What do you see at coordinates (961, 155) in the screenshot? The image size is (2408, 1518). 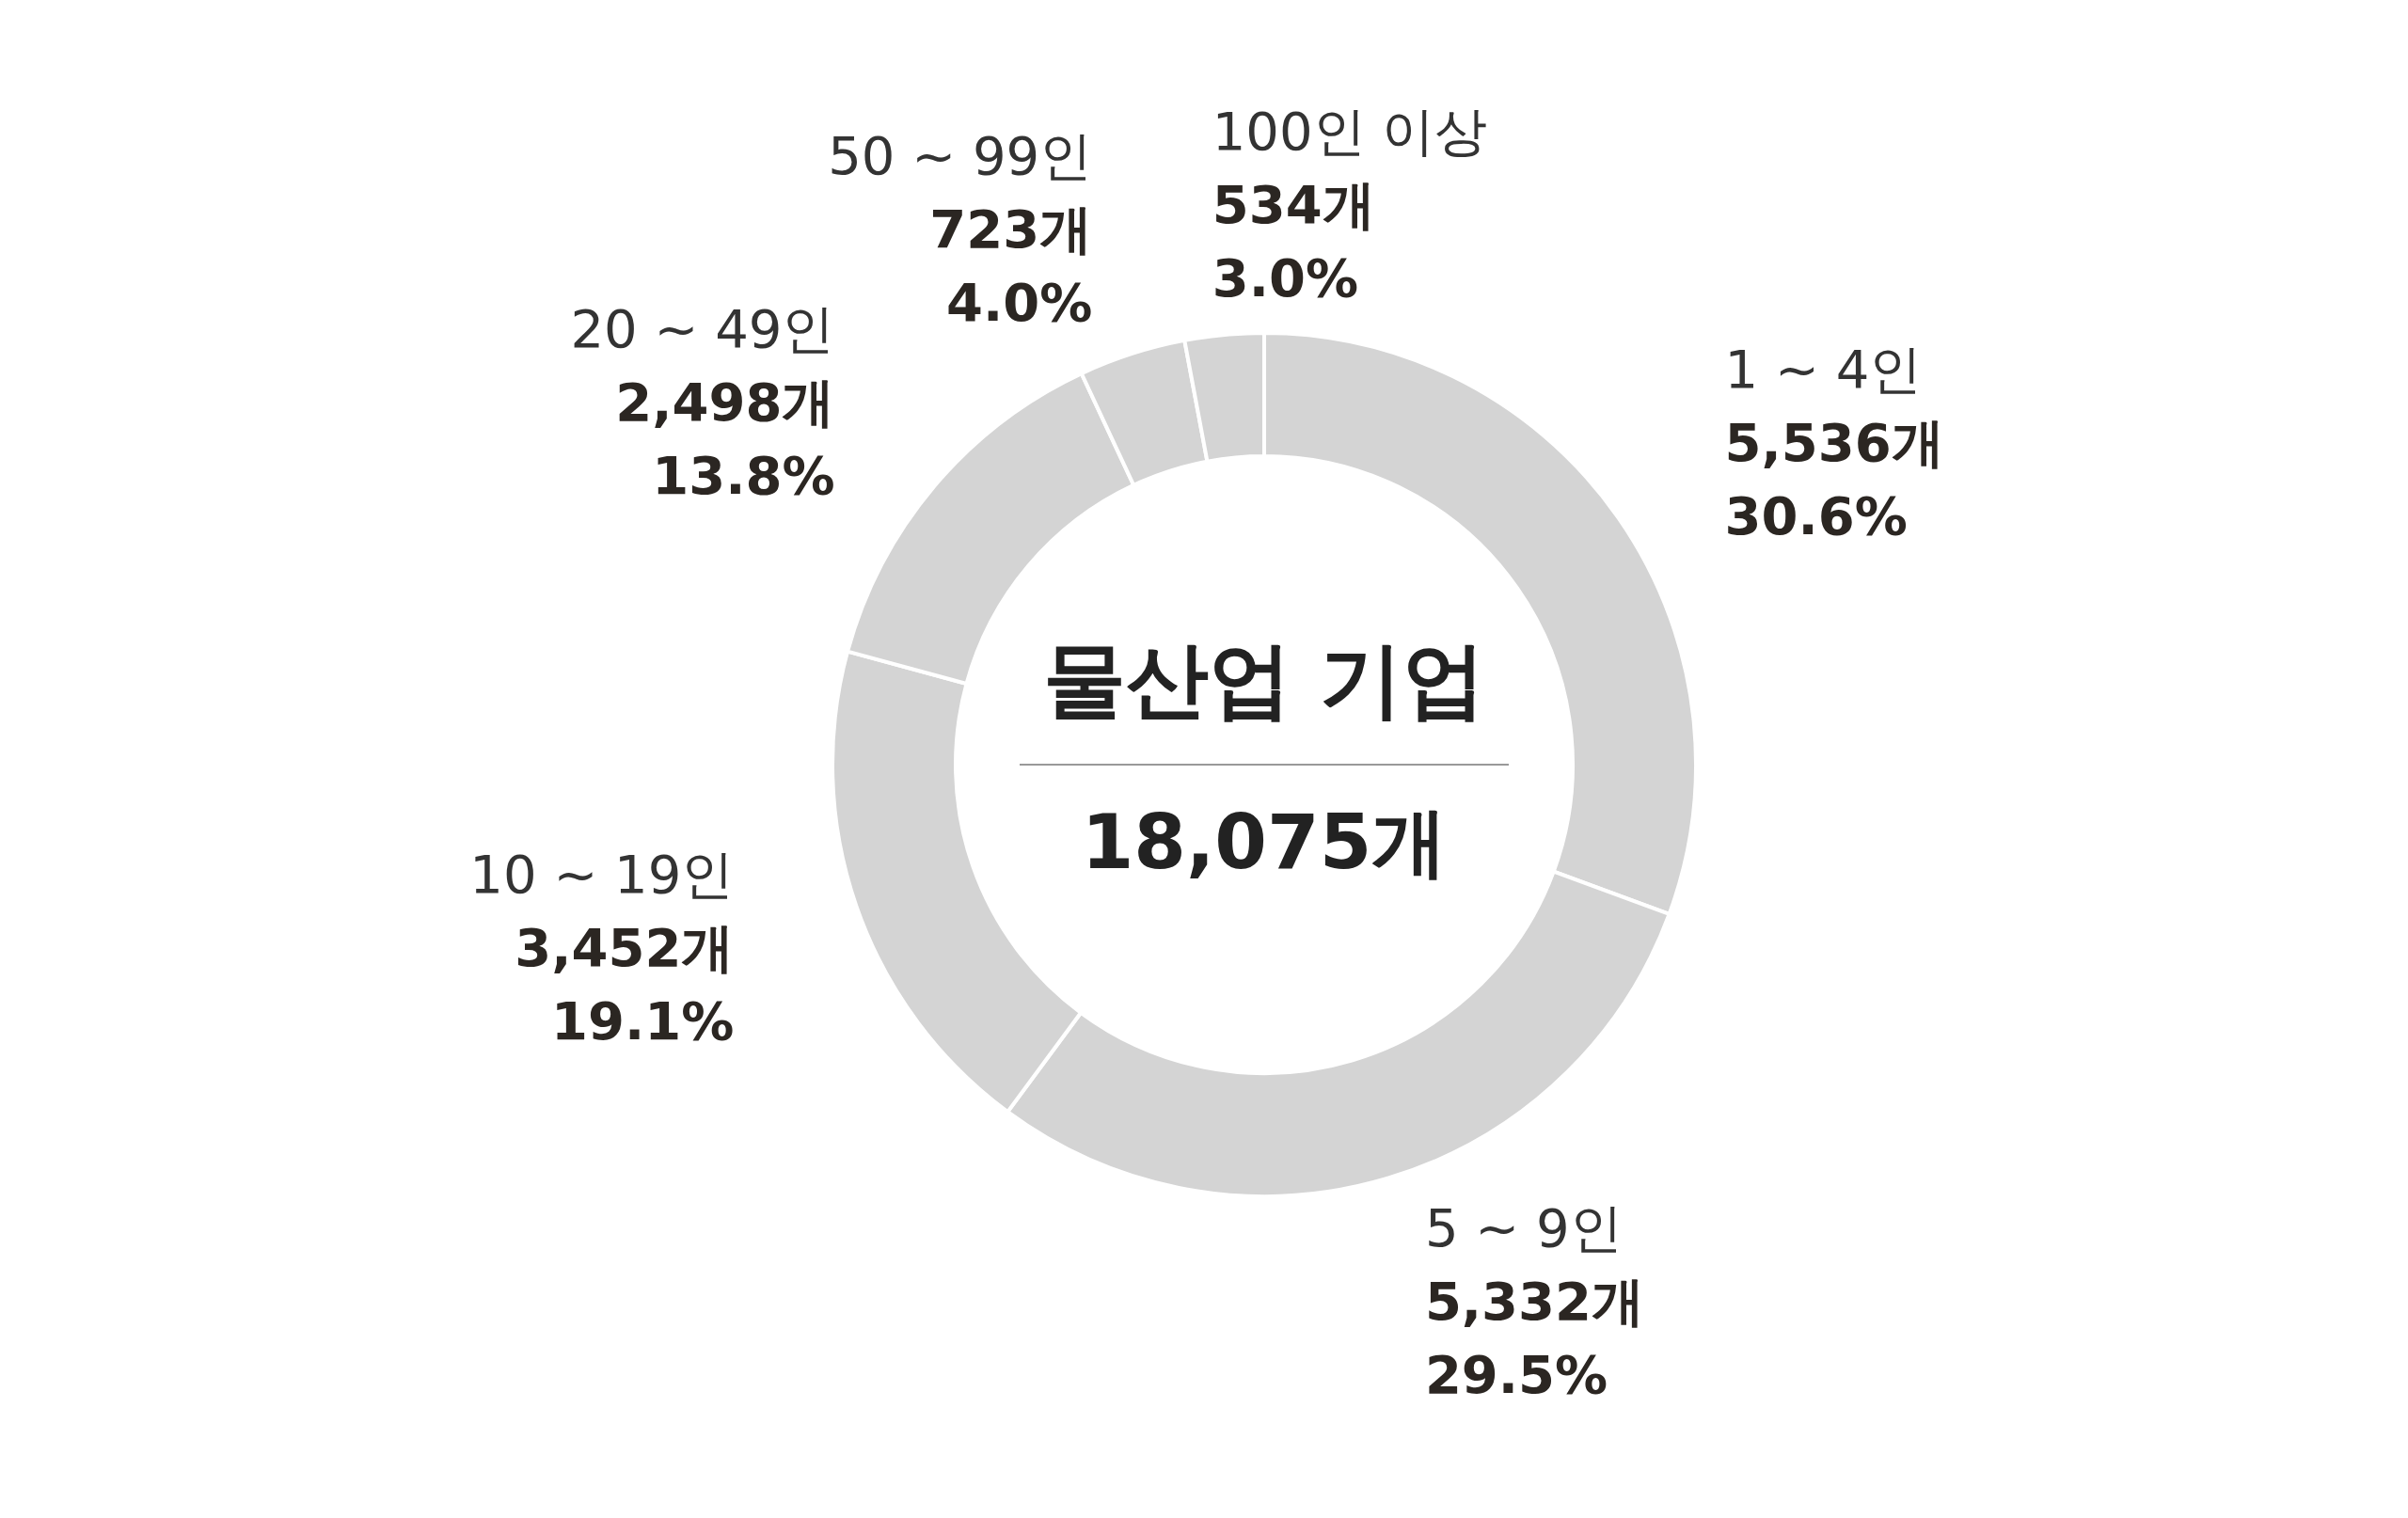 I see `slice-label: 50 ~ 99인` at bounding box center [961, 155].